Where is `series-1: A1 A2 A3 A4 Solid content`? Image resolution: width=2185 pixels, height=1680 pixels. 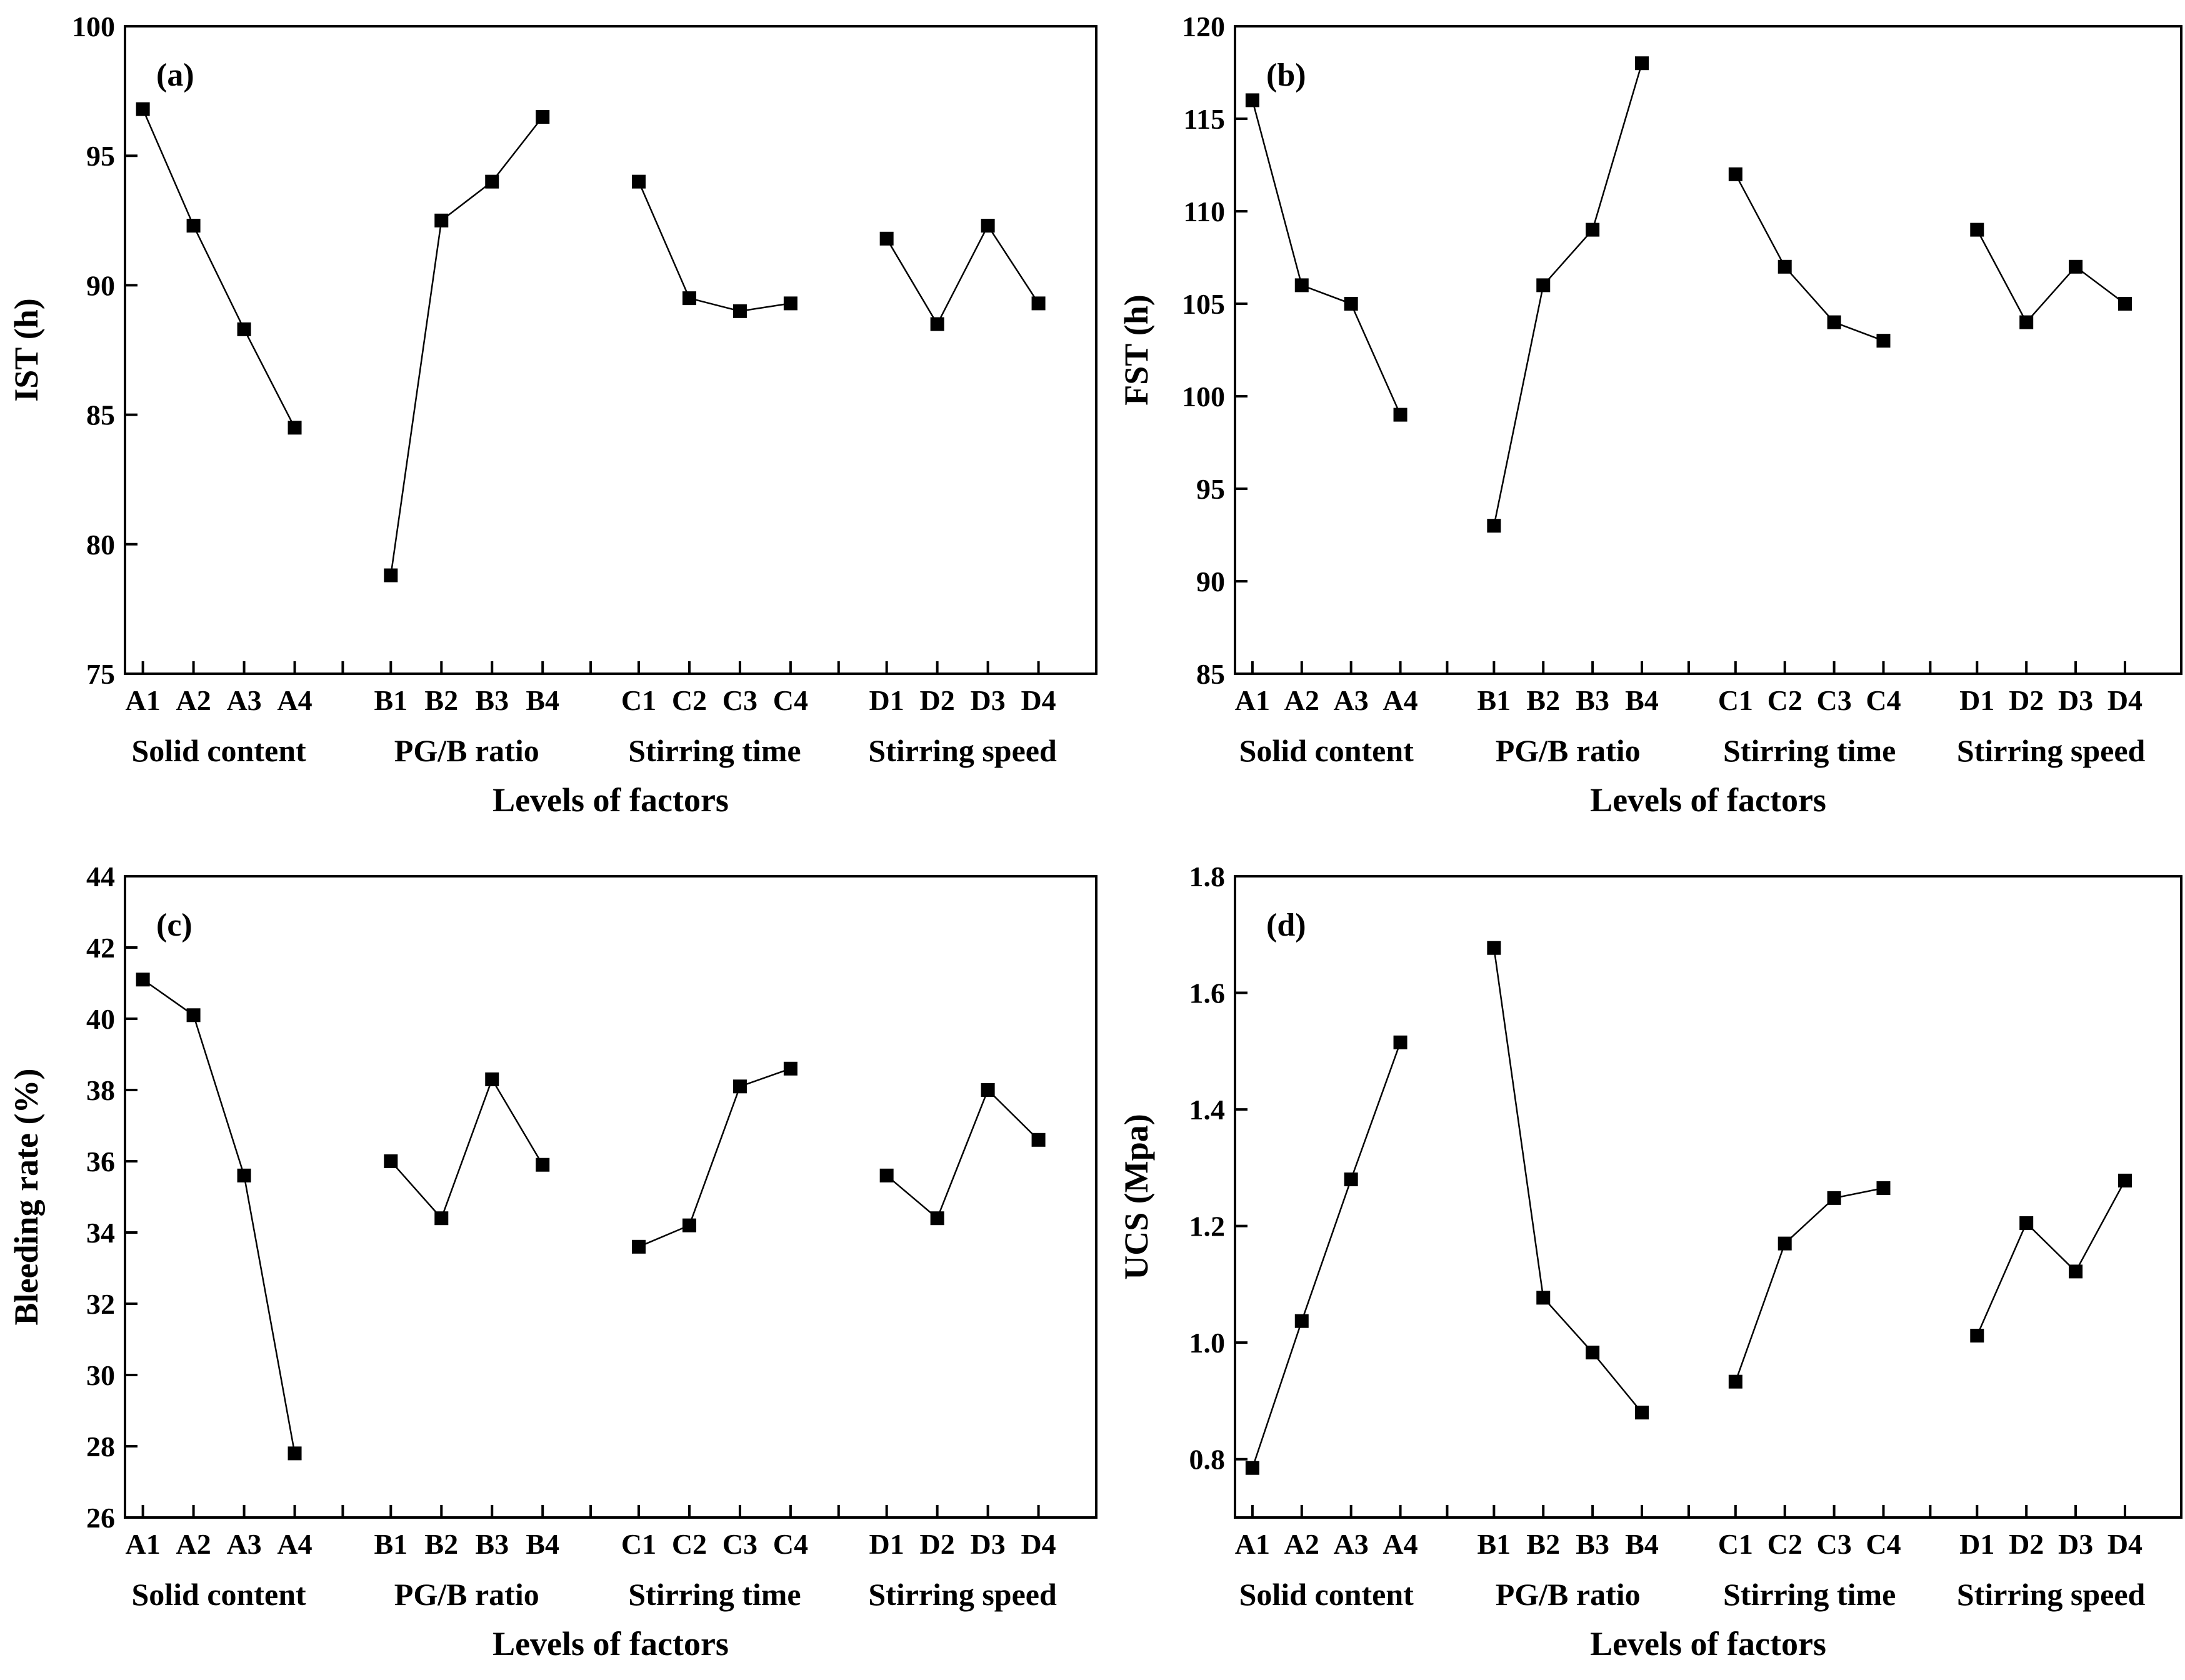 series-1: A1 A2 A3 A4 Solid content is located at coordinates (1342, 1323).